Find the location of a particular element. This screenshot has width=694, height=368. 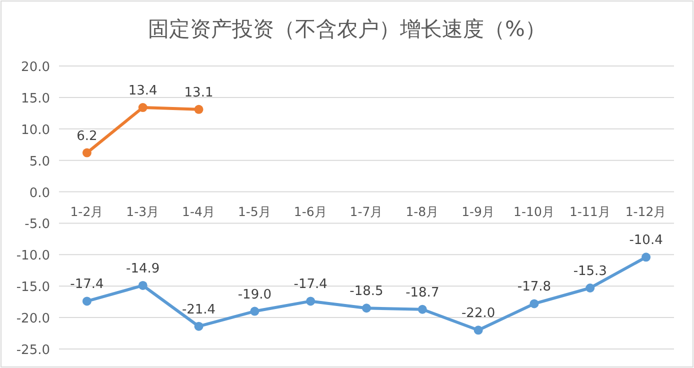

y-tick-label: 20.0 is located at coordinates (35, 67).